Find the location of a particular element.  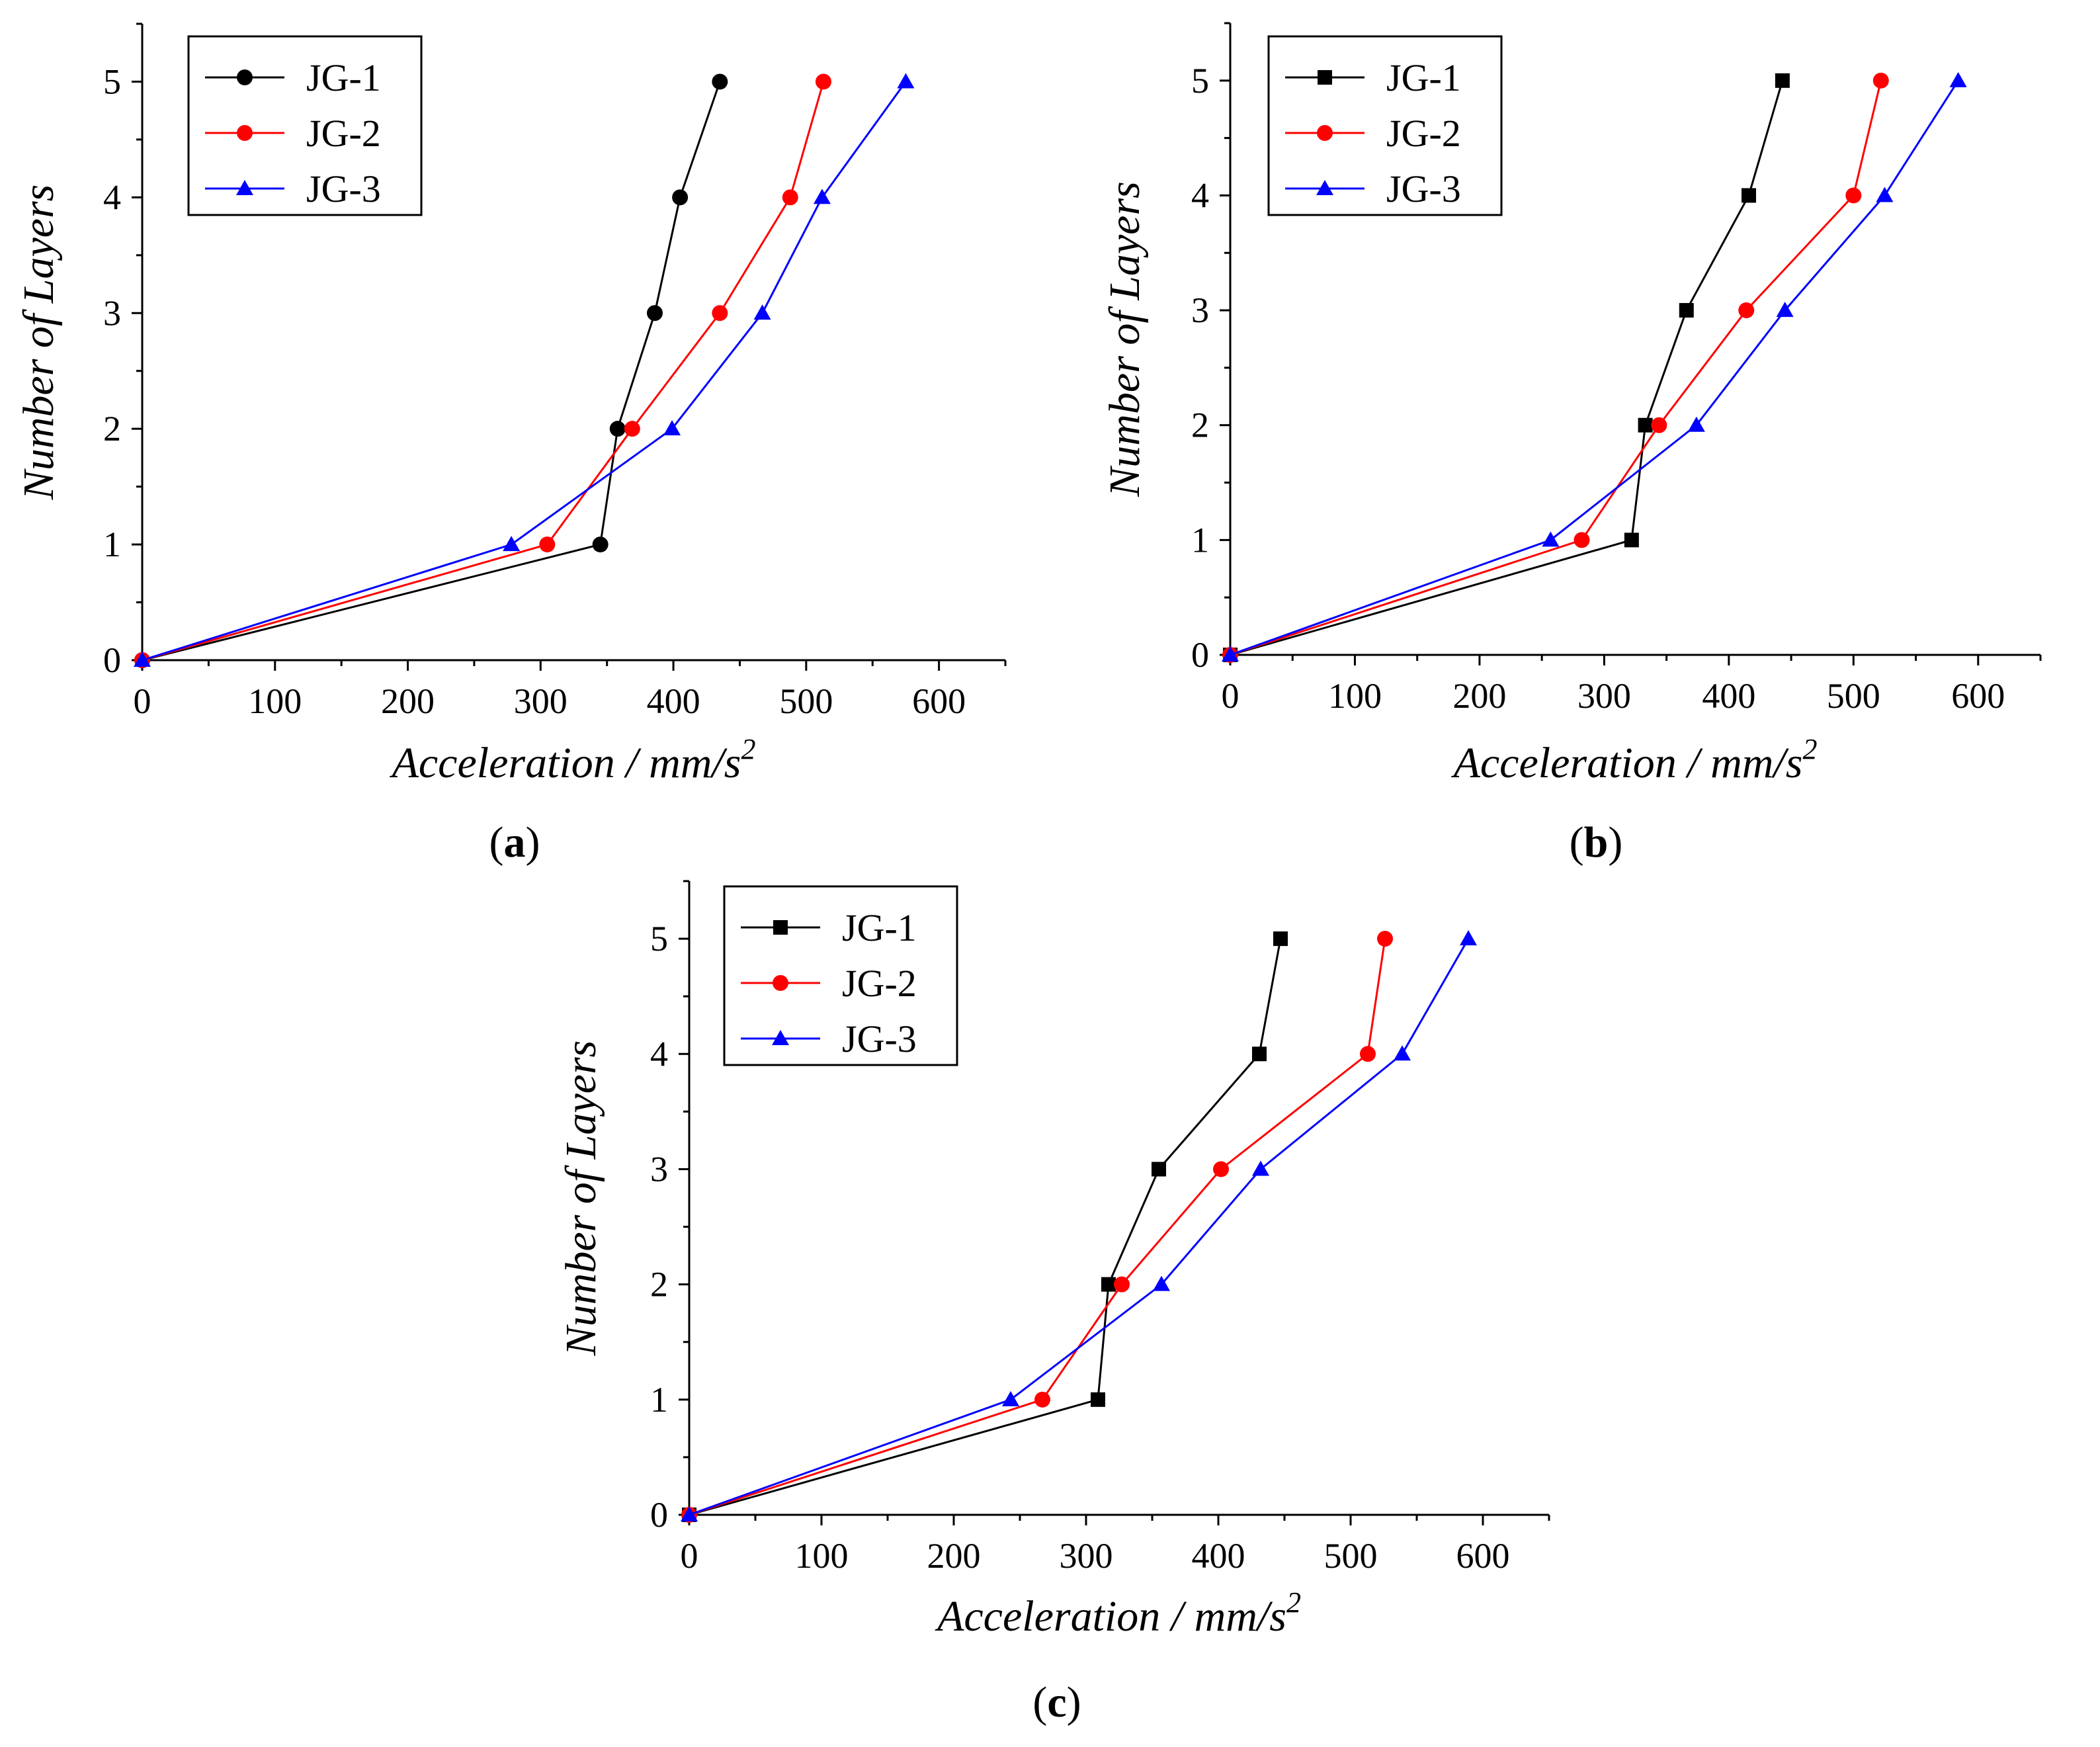

panel-caption: (a) is located at coordinates (514, 843).